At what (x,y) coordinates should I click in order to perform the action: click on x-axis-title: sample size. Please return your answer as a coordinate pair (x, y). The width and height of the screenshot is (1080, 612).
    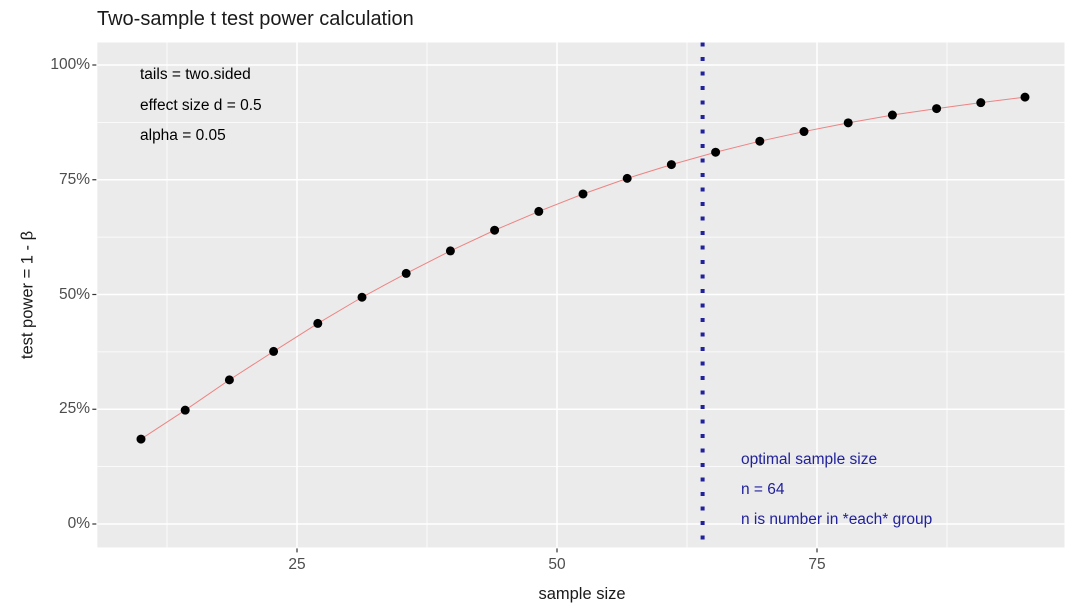
    Looking at the image, I should click on (582, 594).